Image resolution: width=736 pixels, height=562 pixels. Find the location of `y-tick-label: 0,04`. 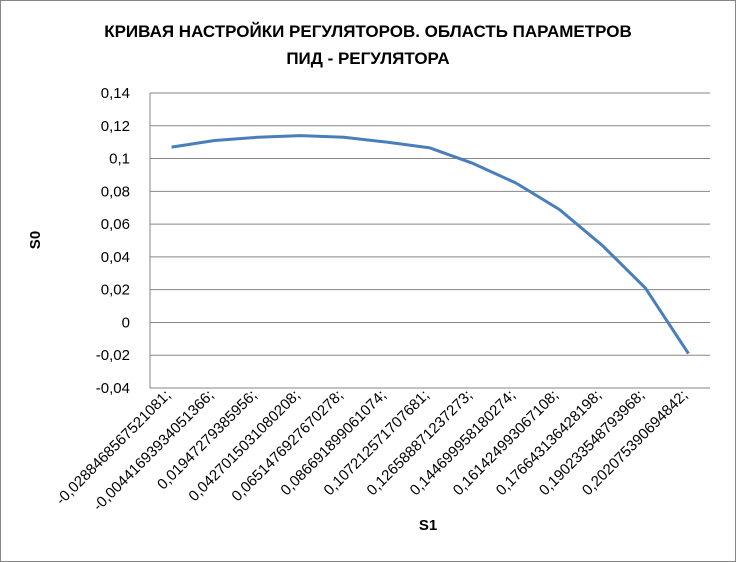

y-tick-label: 0,04 is located at coordinates (115, 257).